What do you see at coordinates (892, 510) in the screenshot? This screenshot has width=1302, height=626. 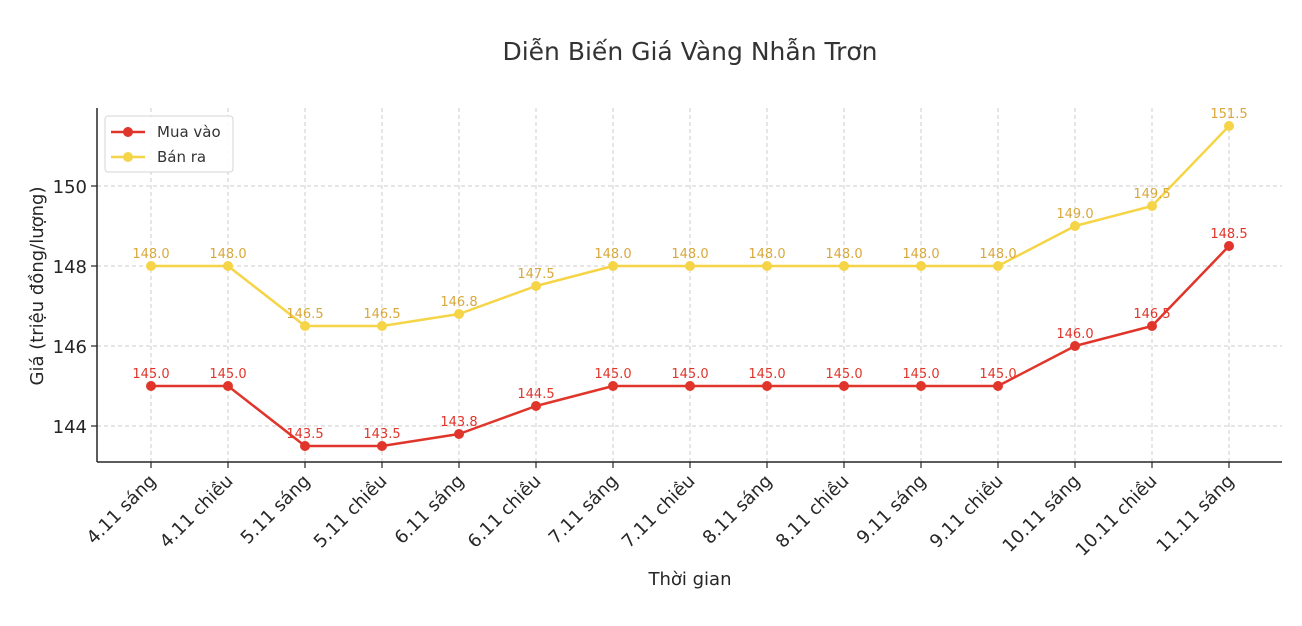 I see `x-tick-label: 9.11 sáng` at bounding box center [892, 510].